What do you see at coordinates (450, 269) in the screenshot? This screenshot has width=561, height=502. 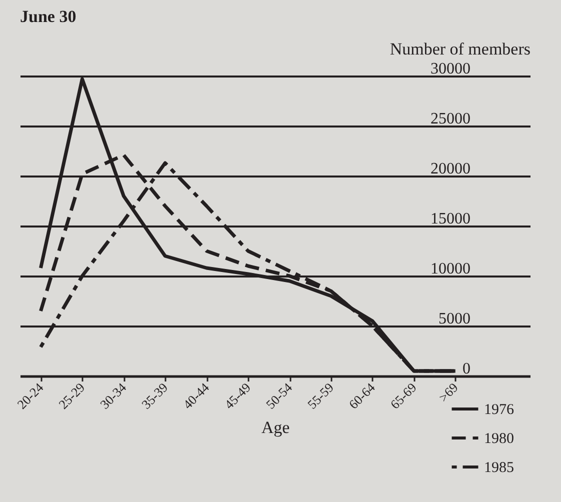 I see `y-tick-label: 10000` at bounding box center [450, 269].